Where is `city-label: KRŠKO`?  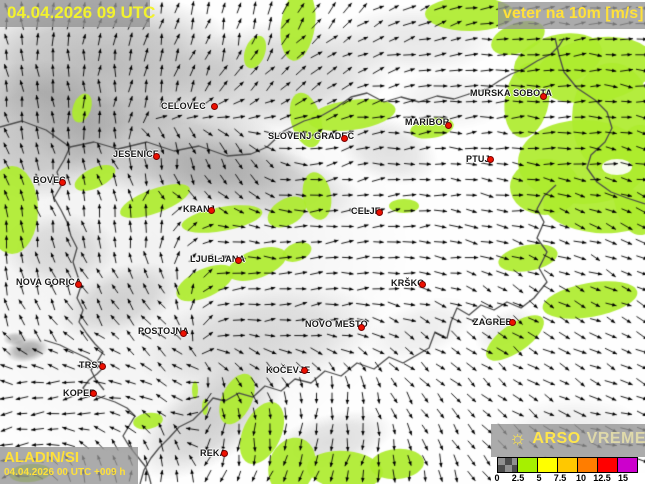 city-label: KRŠKO is located at coordinates (408, 282).